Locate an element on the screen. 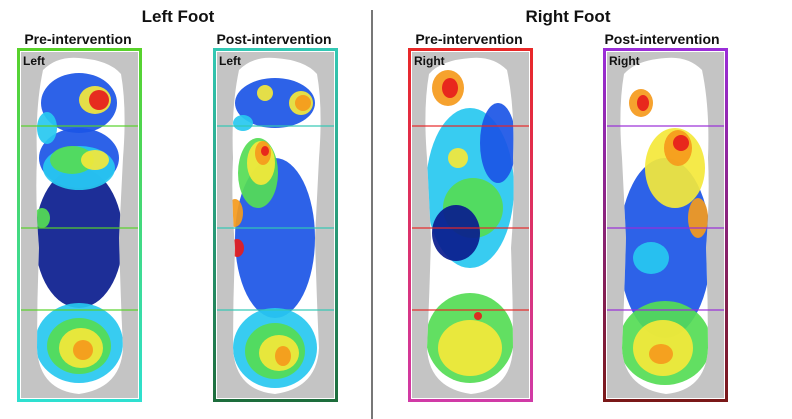  panel-title-right-post: Post-intervention is located at coordinates (662, 39).